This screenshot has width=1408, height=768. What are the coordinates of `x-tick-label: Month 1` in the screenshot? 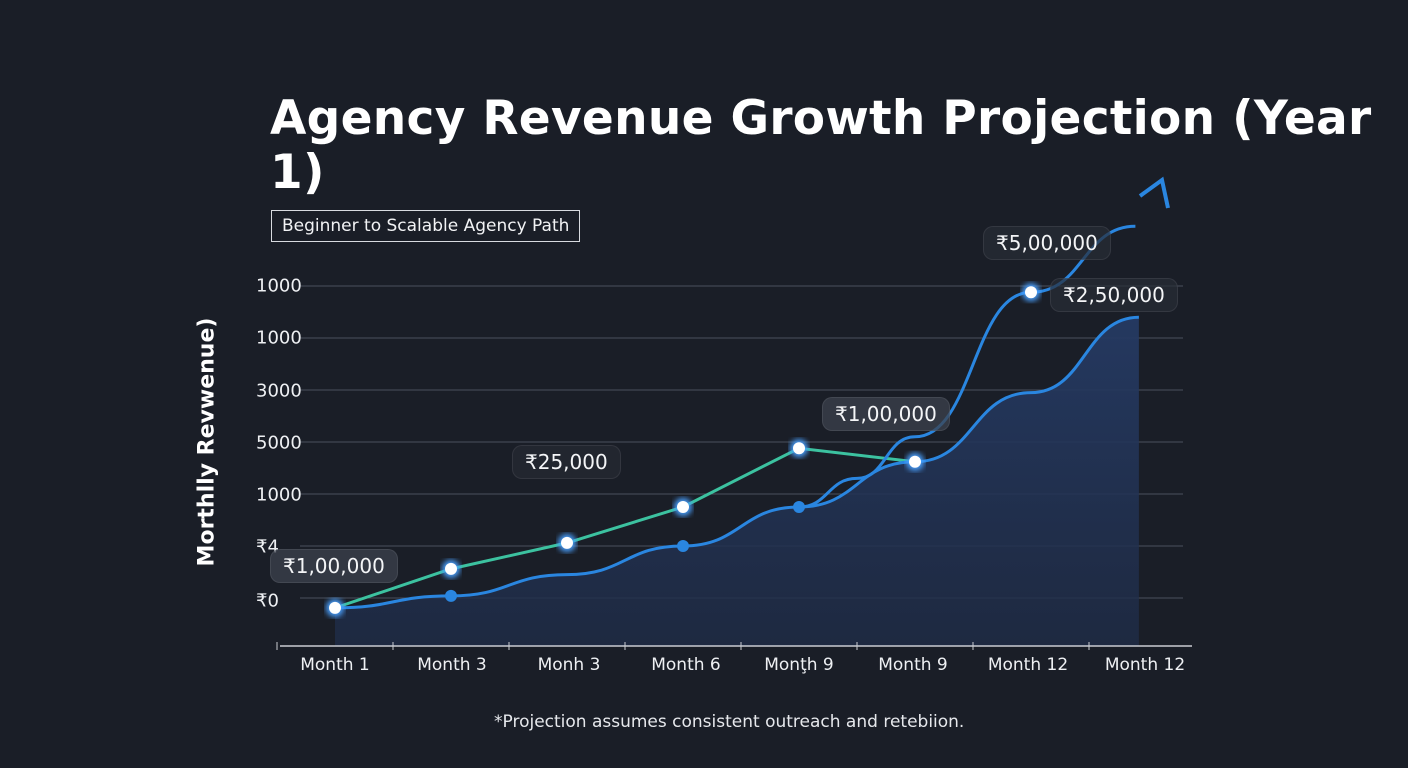 It's located at (335, 665).